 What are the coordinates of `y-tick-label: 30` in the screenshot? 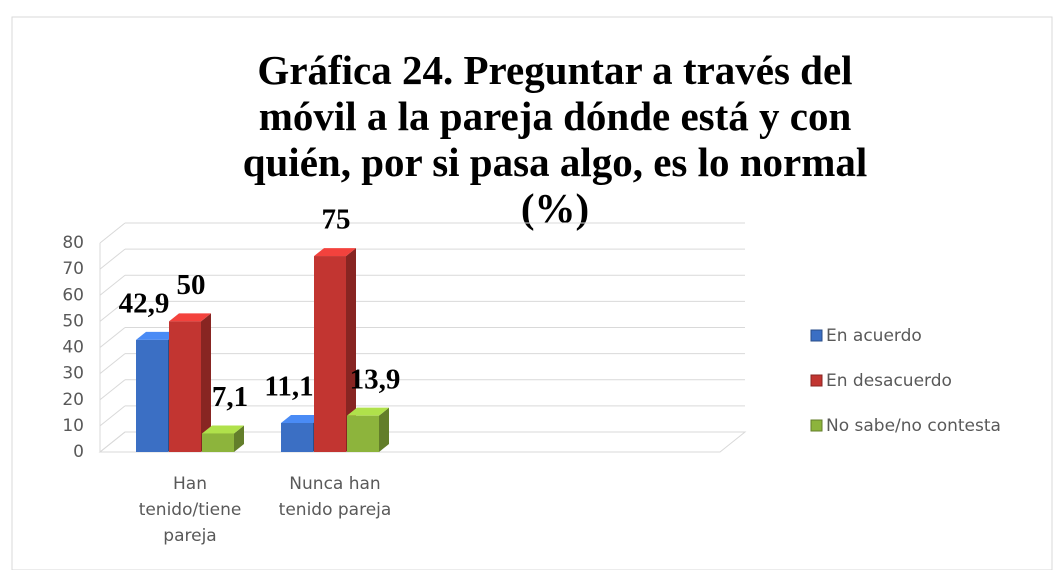 It's located at (73, 374).